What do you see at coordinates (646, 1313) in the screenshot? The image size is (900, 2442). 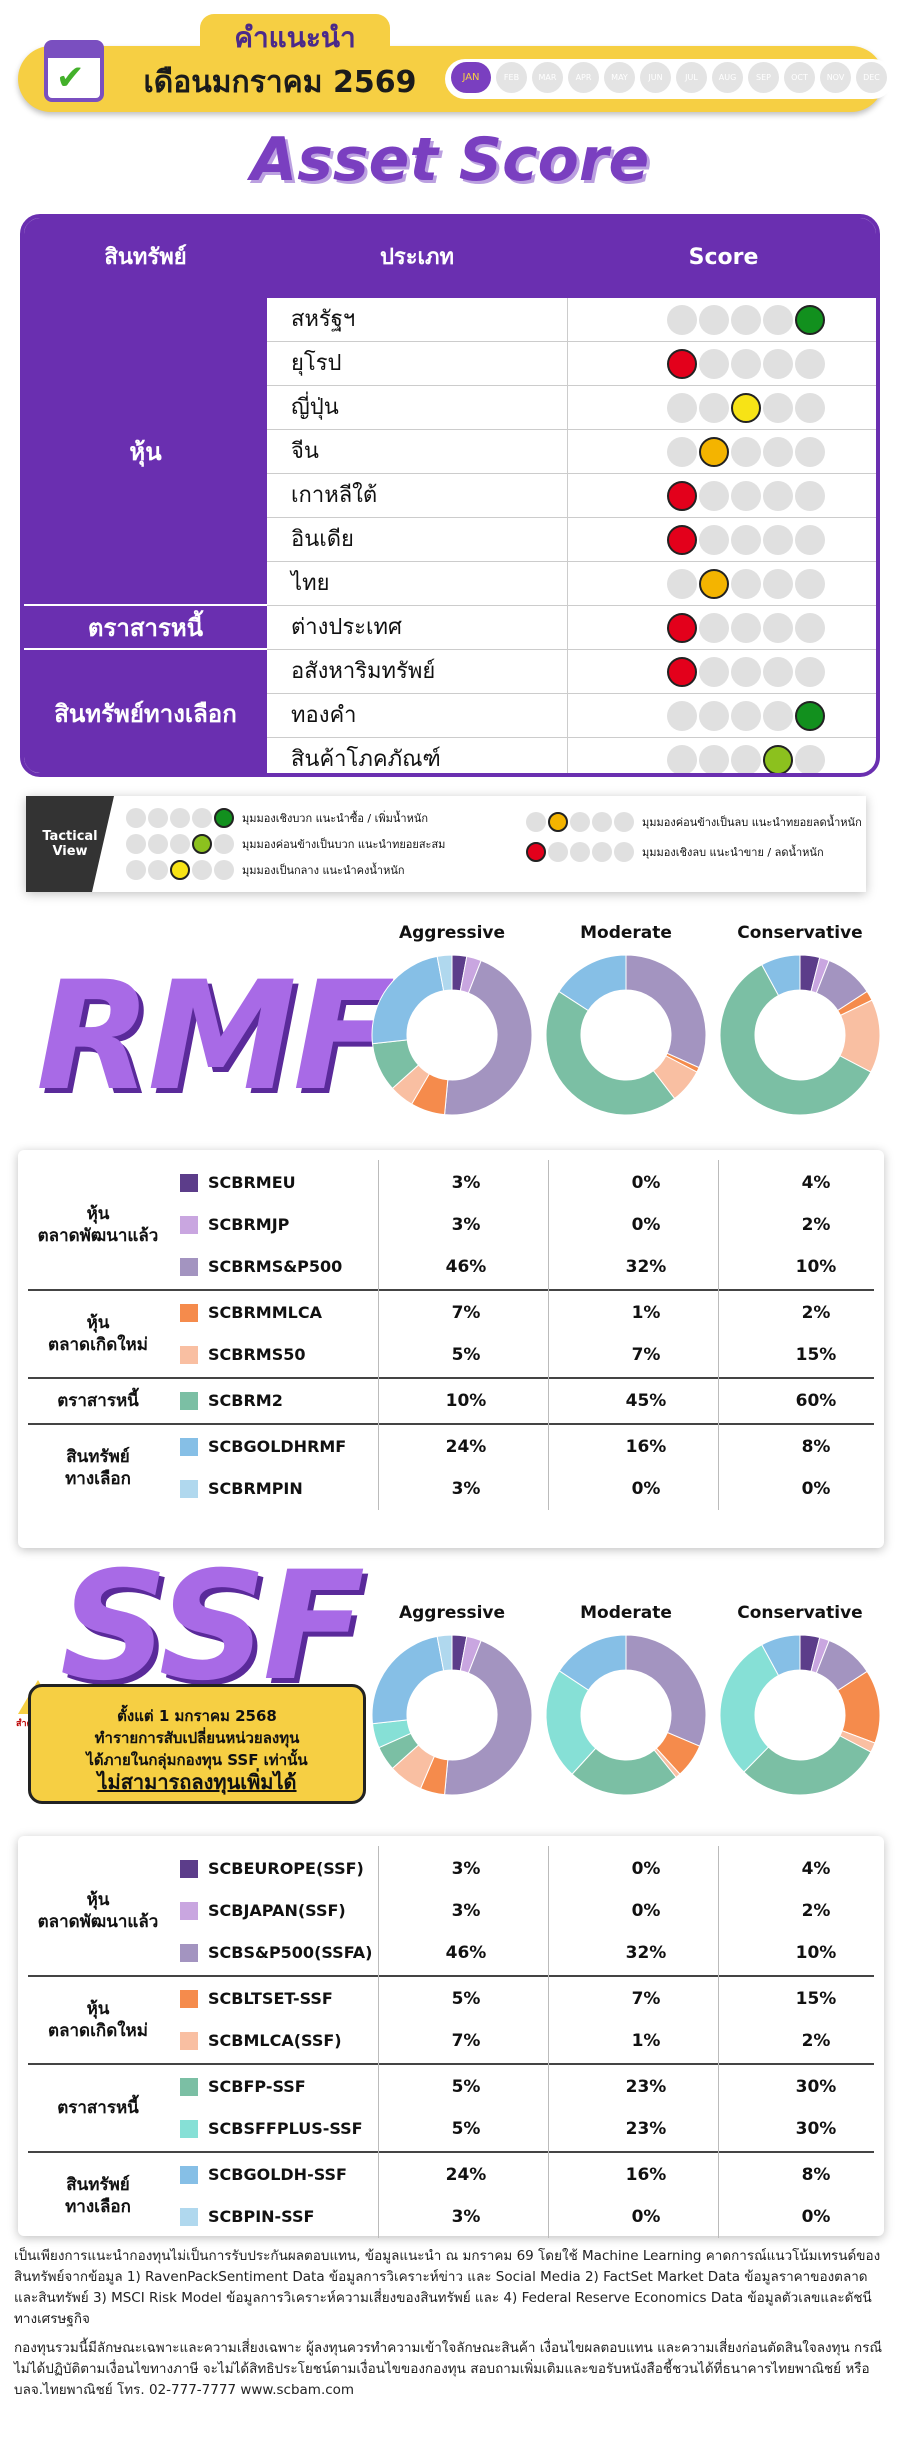 I see `fund-weight: 1%` at bounding box center [646, 1313].